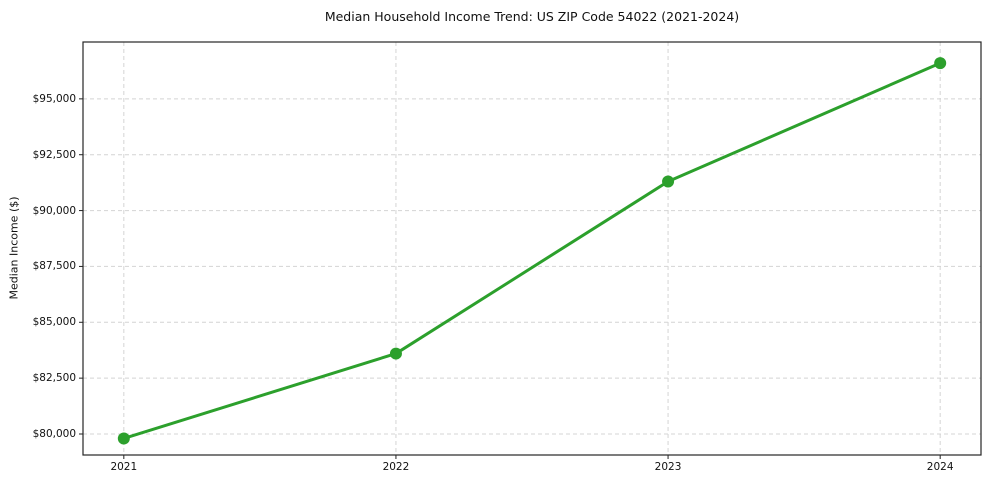 The image size is (989, 490). I want to click on x-tick-label: 2024, so click(940, 467).